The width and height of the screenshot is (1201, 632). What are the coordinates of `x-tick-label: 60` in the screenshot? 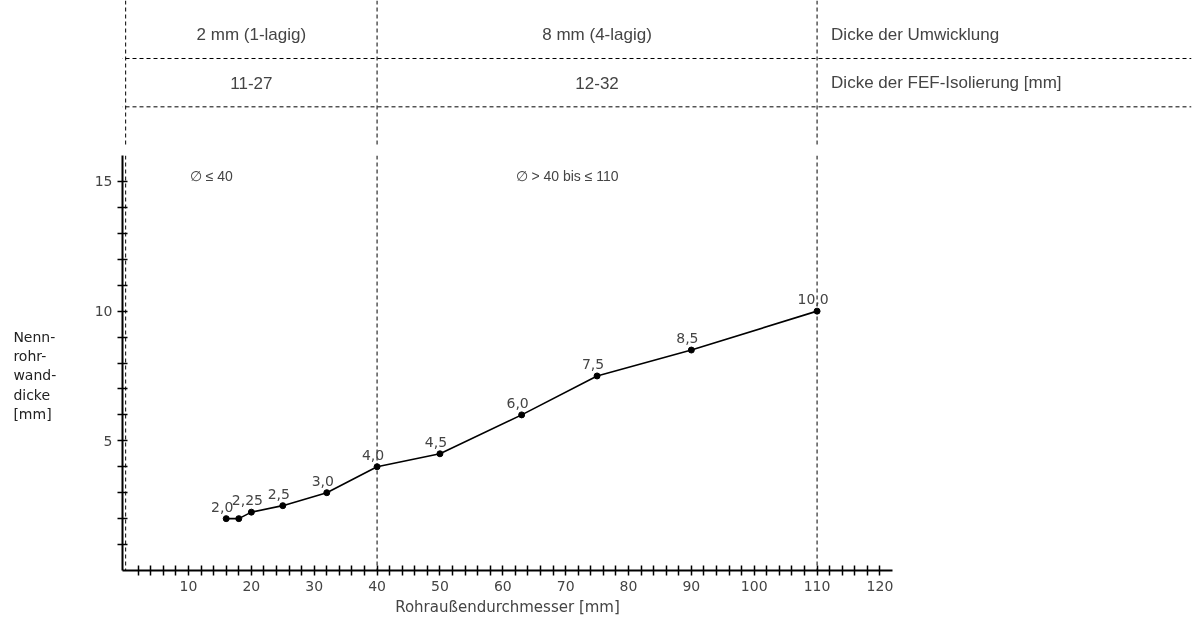 It's located at (502, 585).